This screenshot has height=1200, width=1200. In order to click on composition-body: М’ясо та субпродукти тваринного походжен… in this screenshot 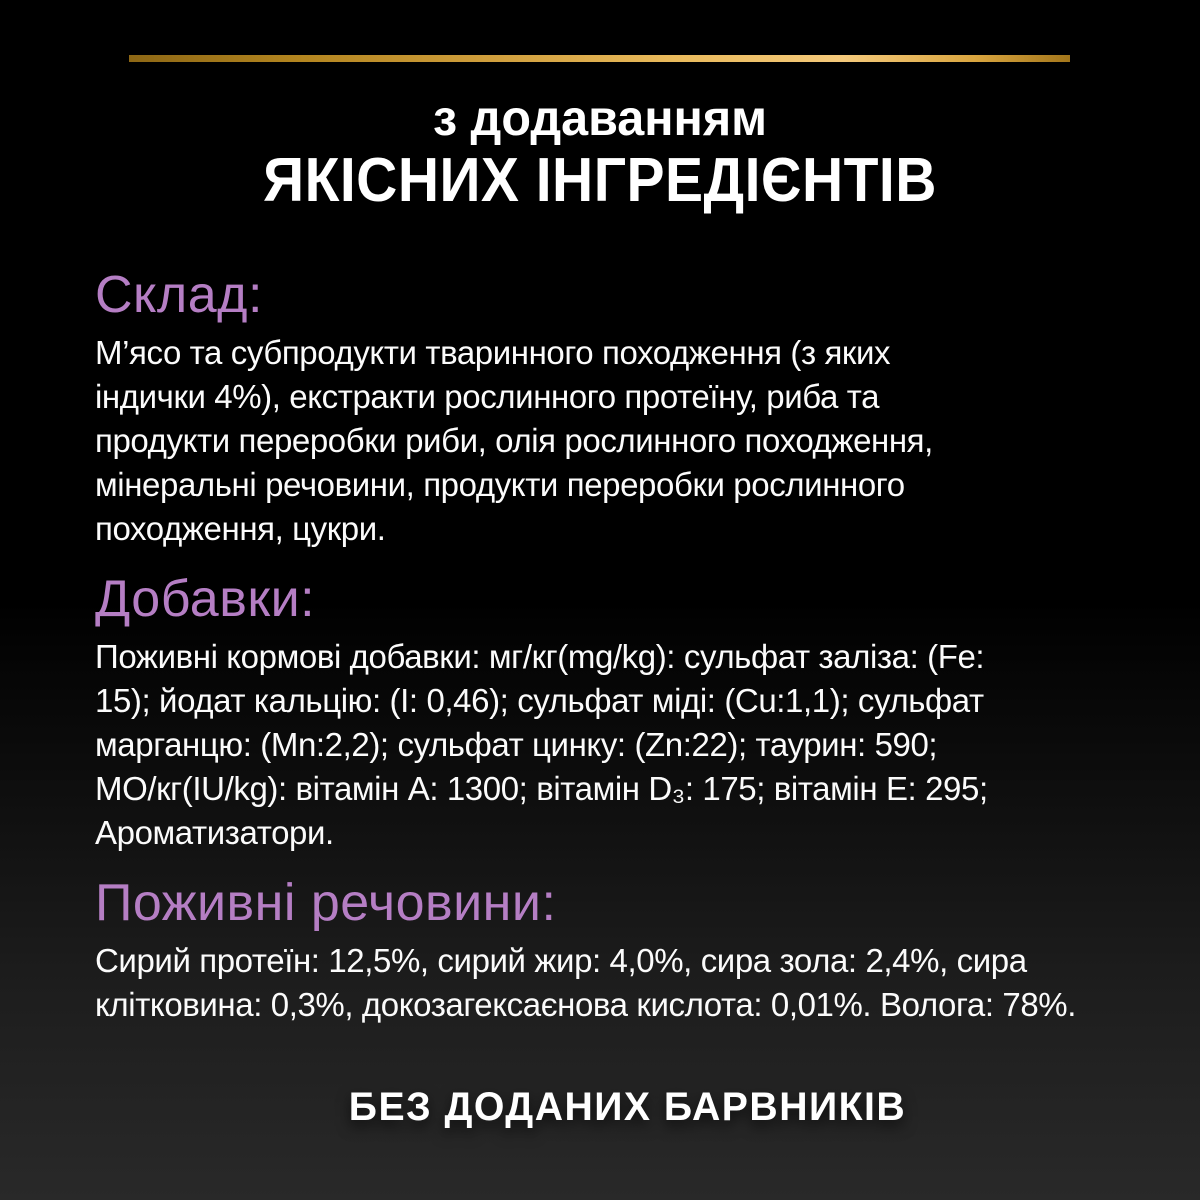, I will do `click(514, 441)`.